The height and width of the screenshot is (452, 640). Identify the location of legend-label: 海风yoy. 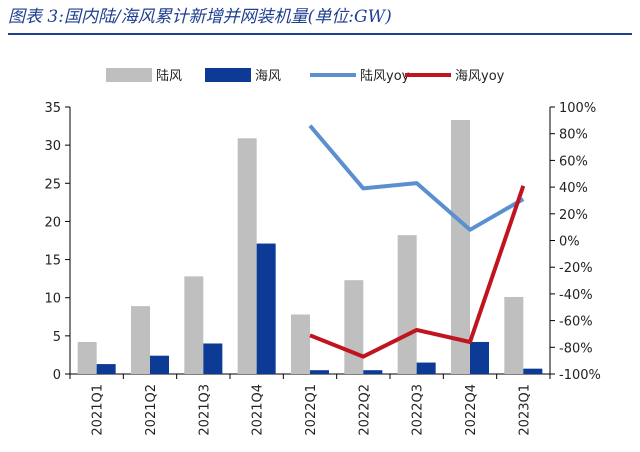
(480, 76).